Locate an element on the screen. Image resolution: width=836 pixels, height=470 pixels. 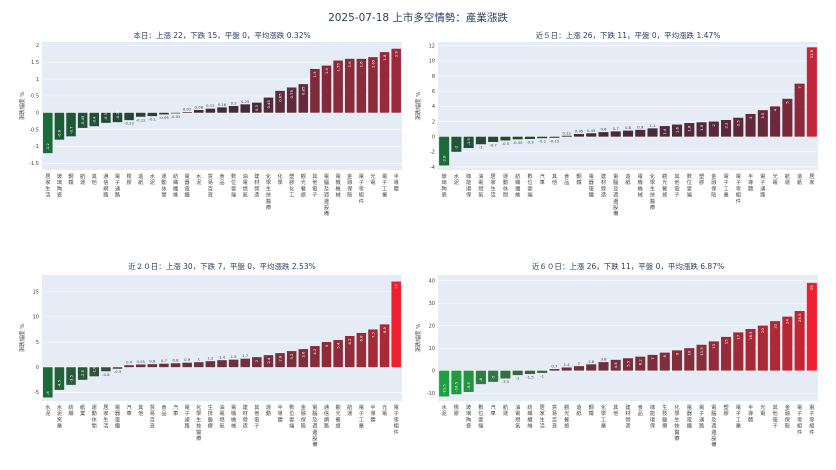
y-tick-label: 12 is located at coordinates (432, 47).